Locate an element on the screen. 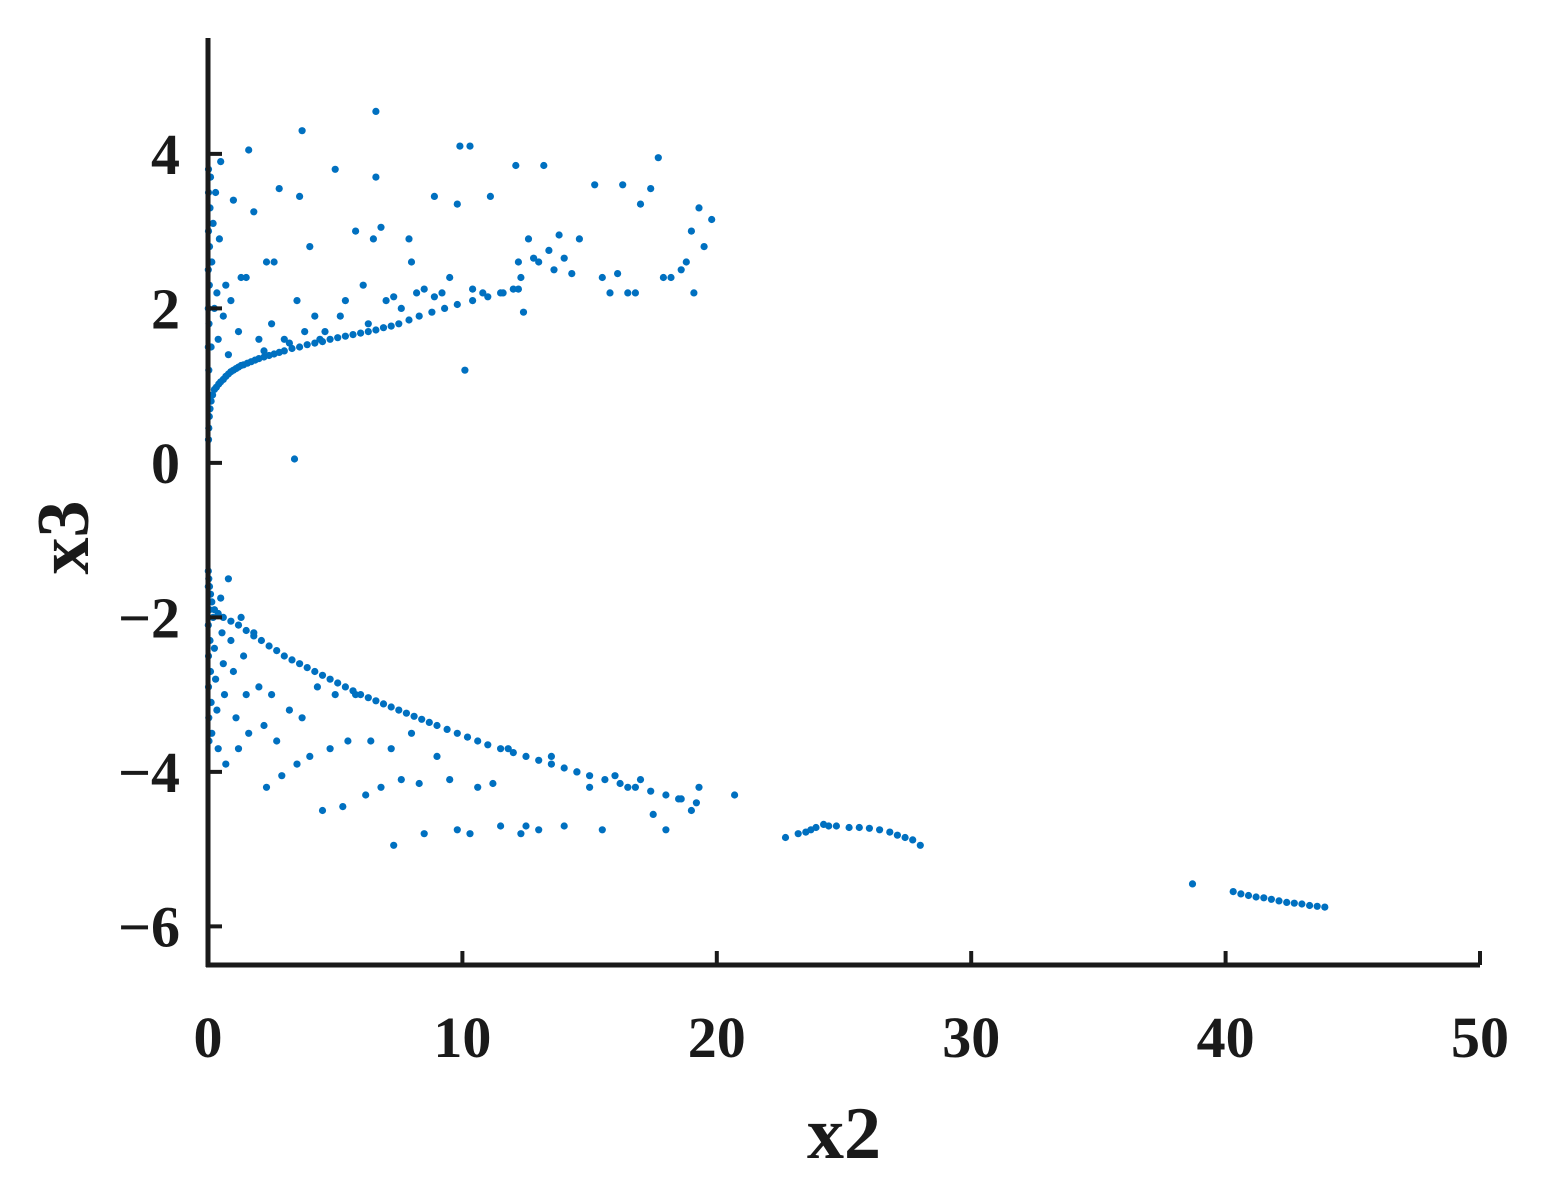 The height and width of the screenshot is (1201, 1543). y-tick-label: 4 is located at coordinates (165, 154).